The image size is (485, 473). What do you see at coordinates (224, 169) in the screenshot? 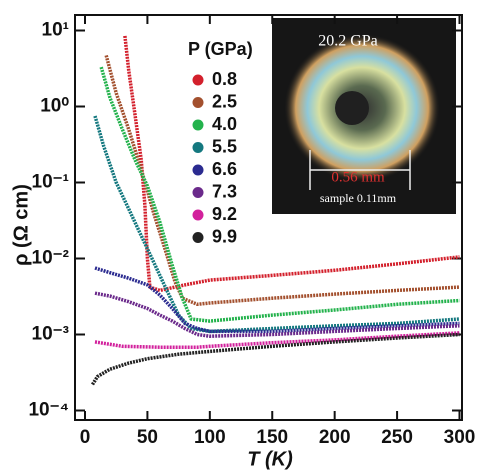
I see `legend-label: 6.6` at bounding box center [224, 169].